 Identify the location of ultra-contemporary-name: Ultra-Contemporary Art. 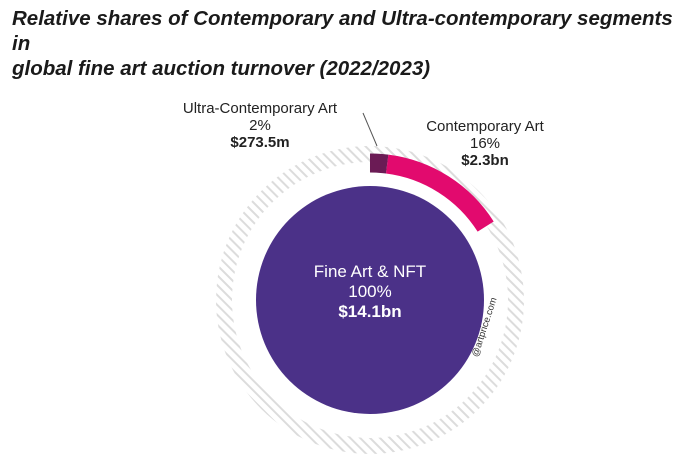
(260, 108).